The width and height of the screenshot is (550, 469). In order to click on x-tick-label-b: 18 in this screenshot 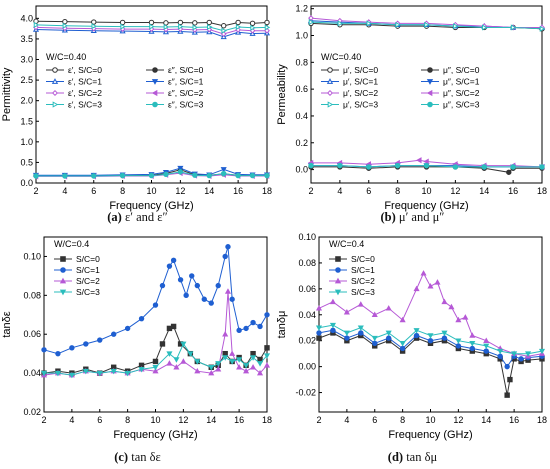, I will do `click(542, 191)`.